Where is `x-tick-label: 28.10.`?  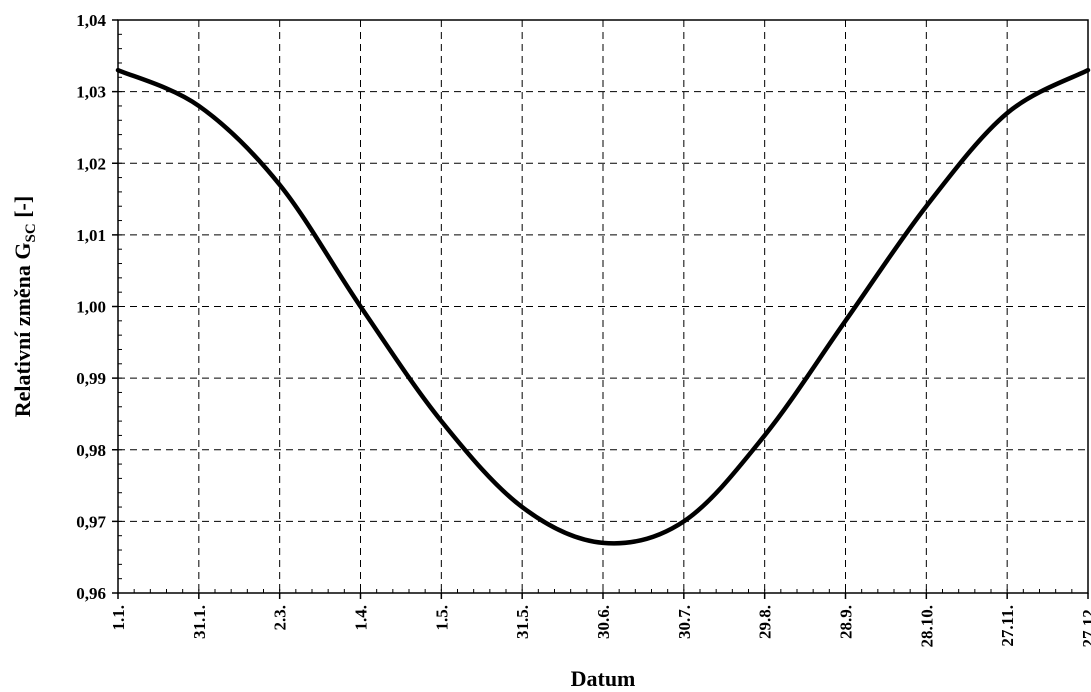
x-tick-label: 28.10. is located at coordinates (926, 626).